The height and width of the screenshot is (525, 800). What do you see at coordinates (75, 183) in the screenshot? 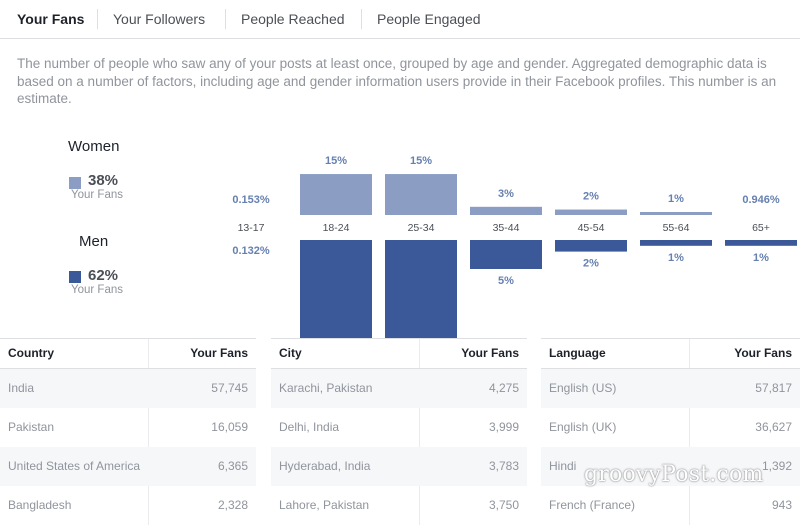
I see `legend-women-swatch` at bounding box center [75, 183].